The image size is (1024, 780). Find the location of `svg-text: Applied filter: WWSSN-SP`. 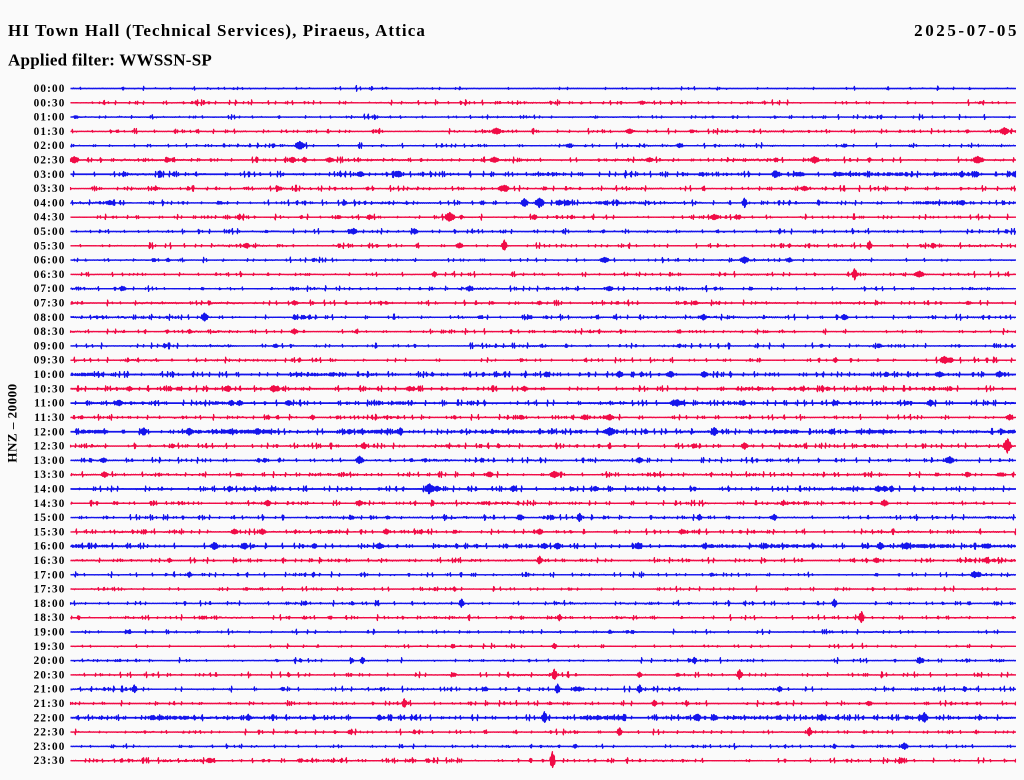

svg-text: Applied filter: WWSSN-SP is located at coordinates (110, 60).